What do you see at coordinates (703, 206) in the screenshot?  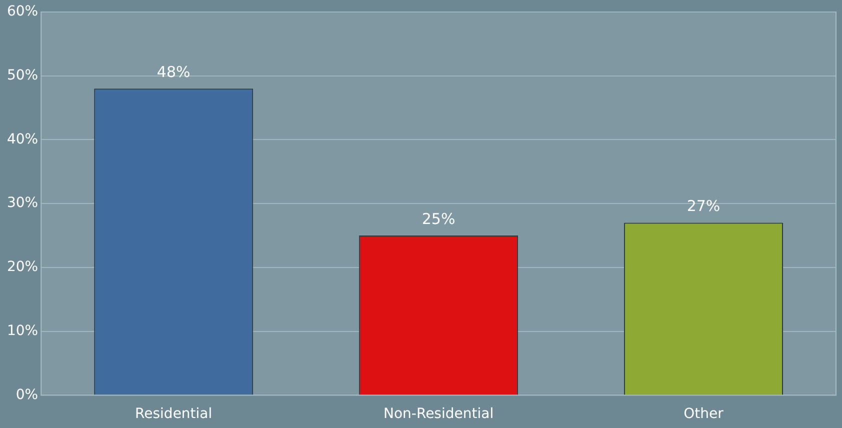 I see `data-label: 27%` at bounding box center [703, 206].